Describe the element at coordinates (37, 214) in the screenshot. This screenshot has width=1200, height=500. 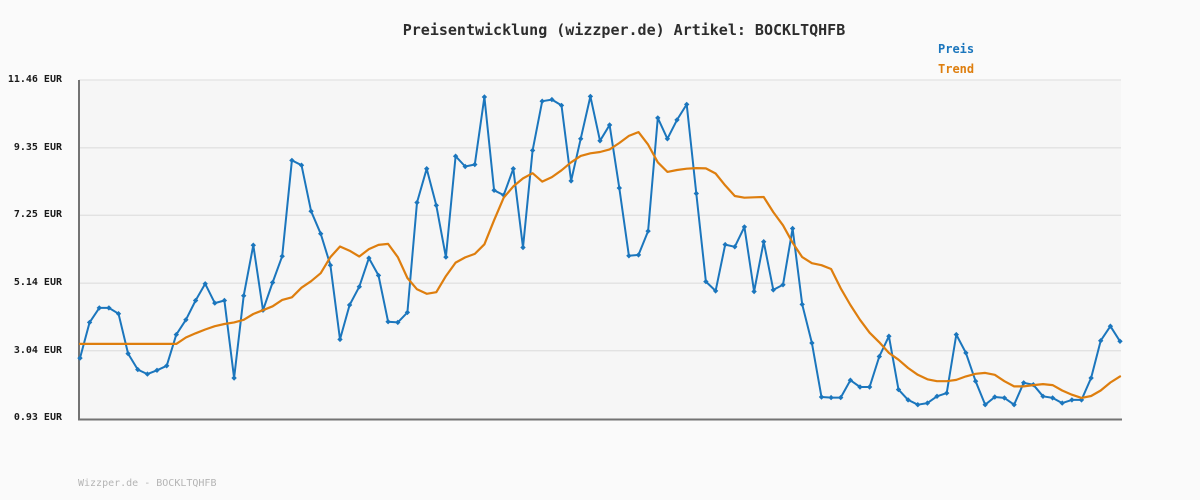
I see `y-tick-label: 7.25 EUR` at that location.